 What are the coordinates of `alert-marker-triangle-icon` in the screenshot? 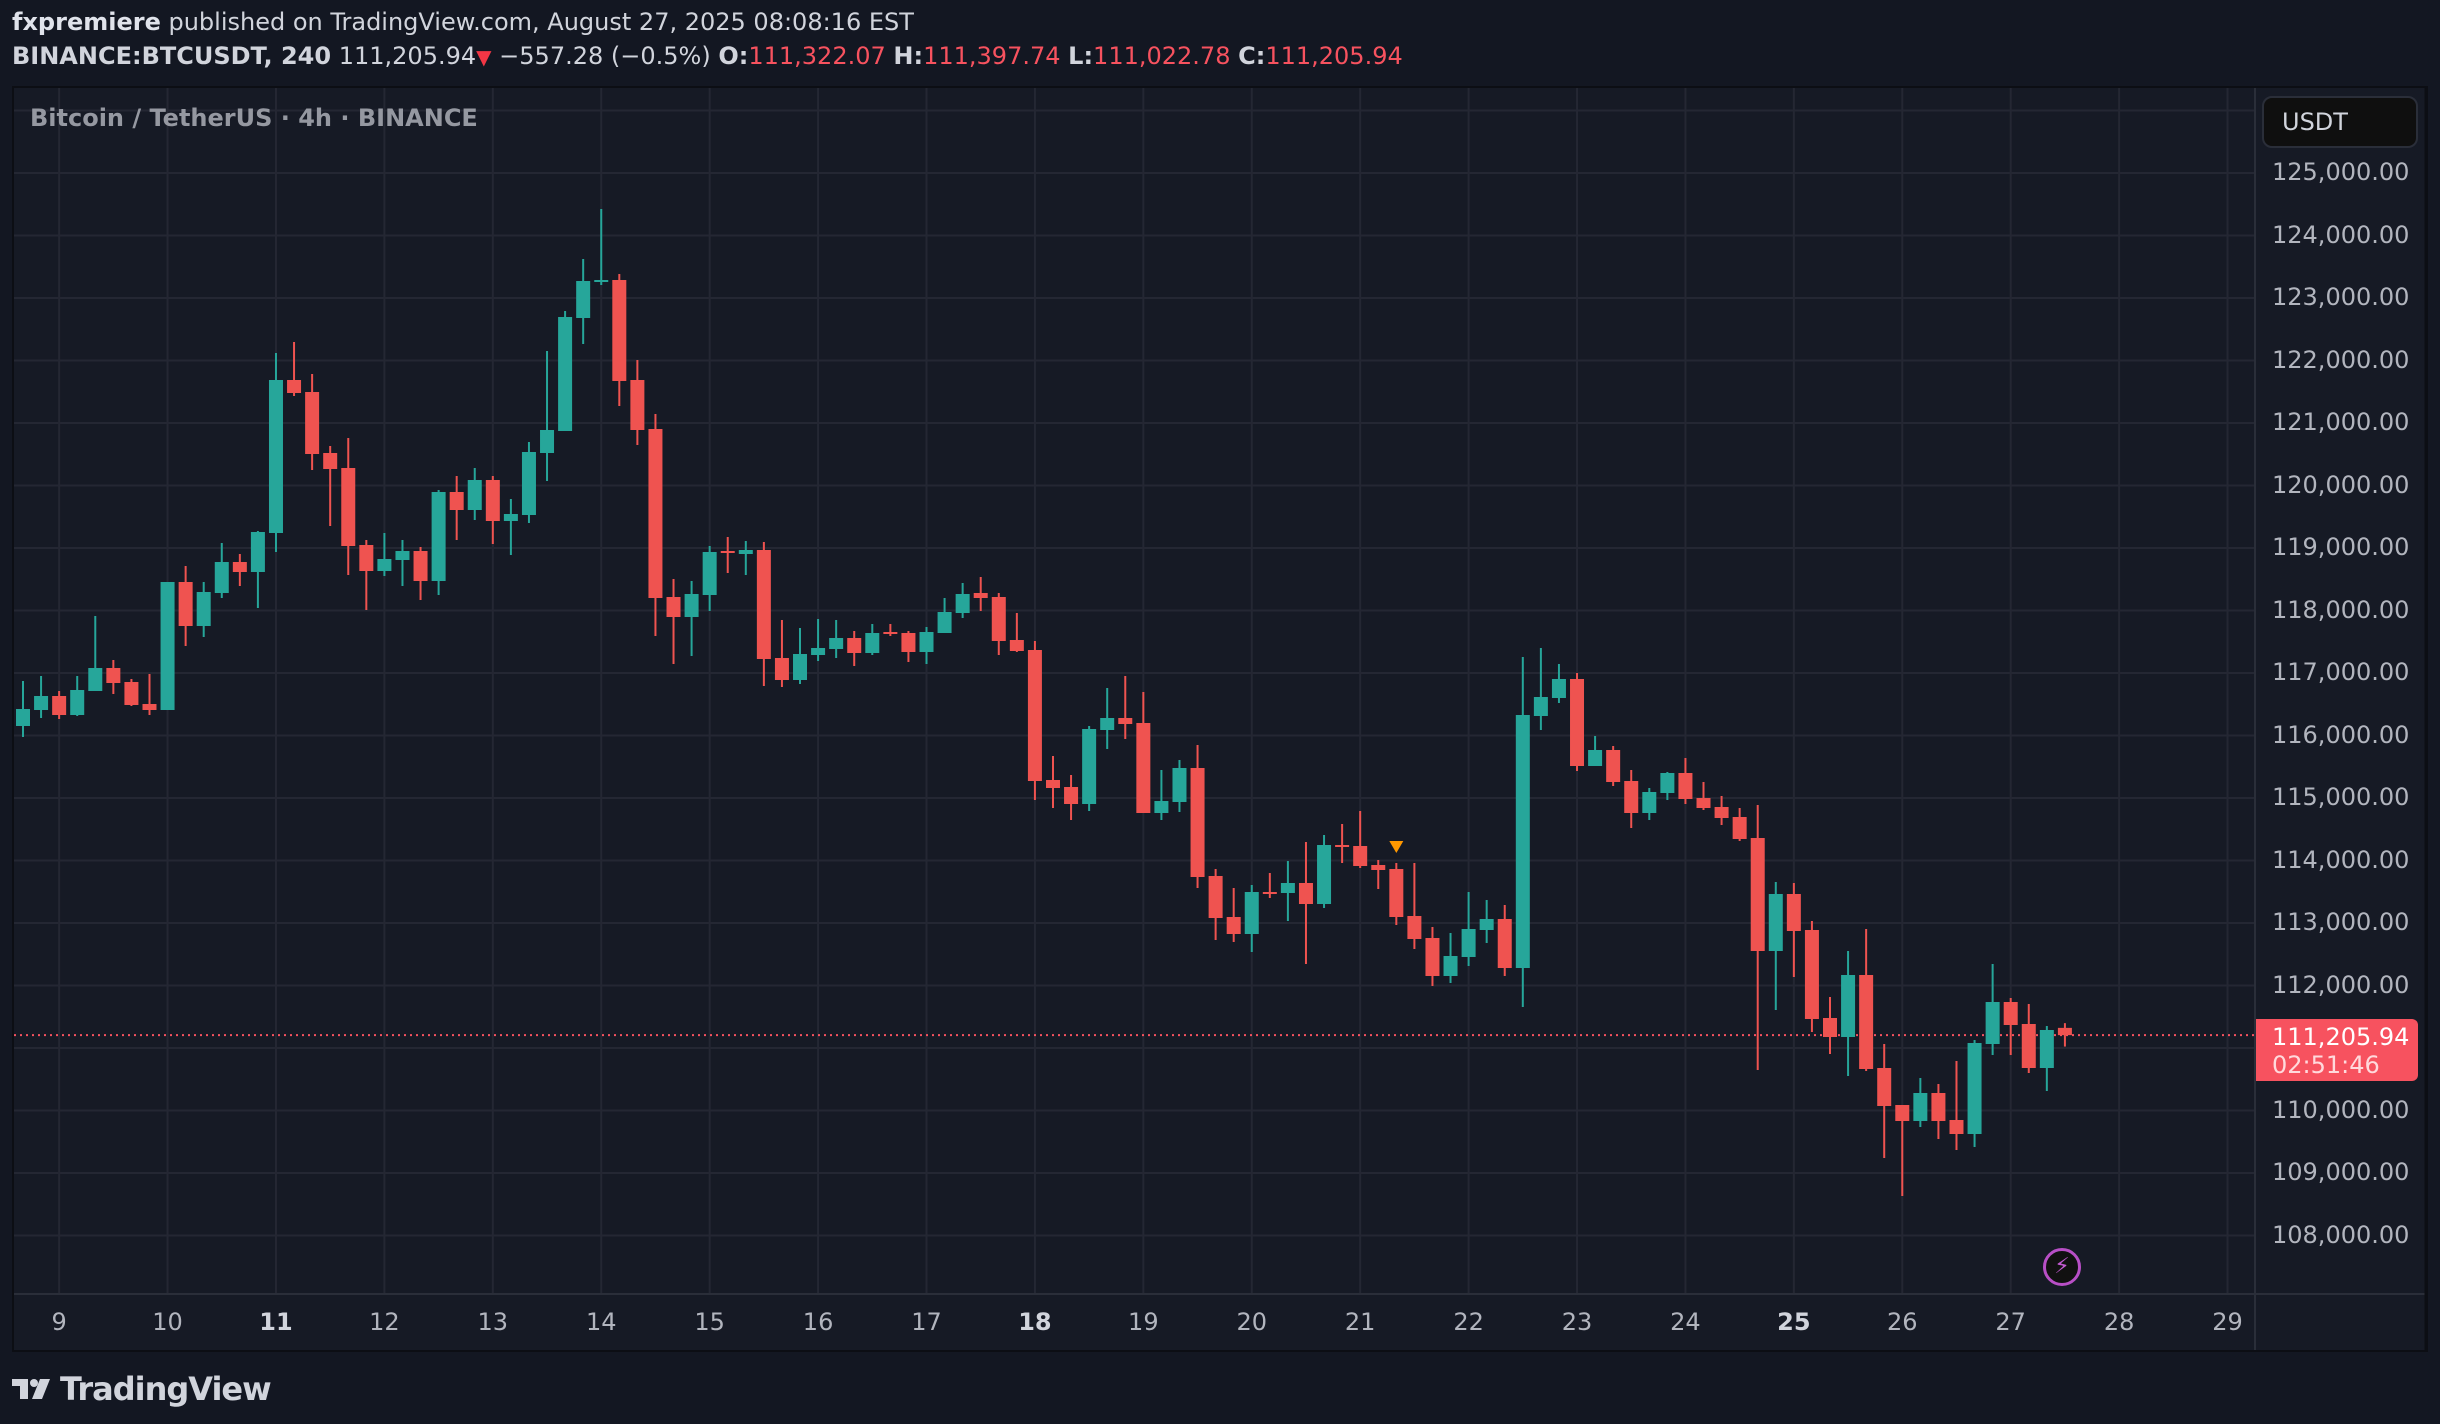 It's located at (1396, 847).